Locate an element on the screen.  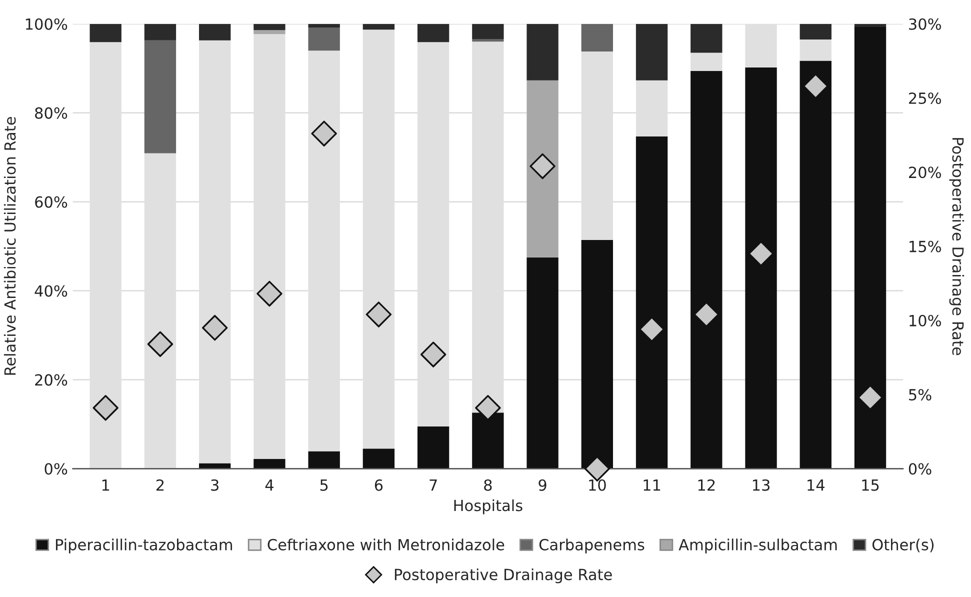
x-tick-label: 2 is located at coordinates (160, 485).